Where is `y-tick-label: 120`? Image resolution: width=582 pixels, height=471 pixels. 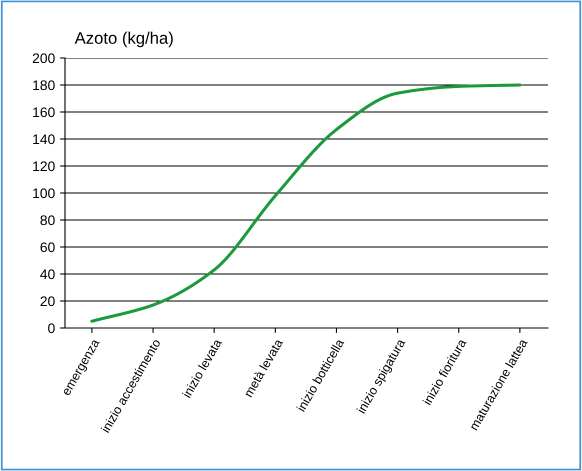
y-tick-label: 120 is located at coordinates (44, 166).